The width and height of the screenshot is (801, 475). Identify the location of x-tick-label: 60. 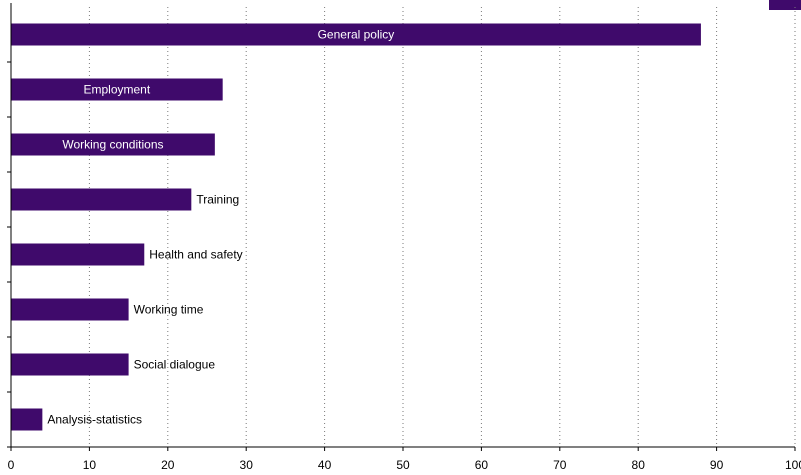
(482, 465).